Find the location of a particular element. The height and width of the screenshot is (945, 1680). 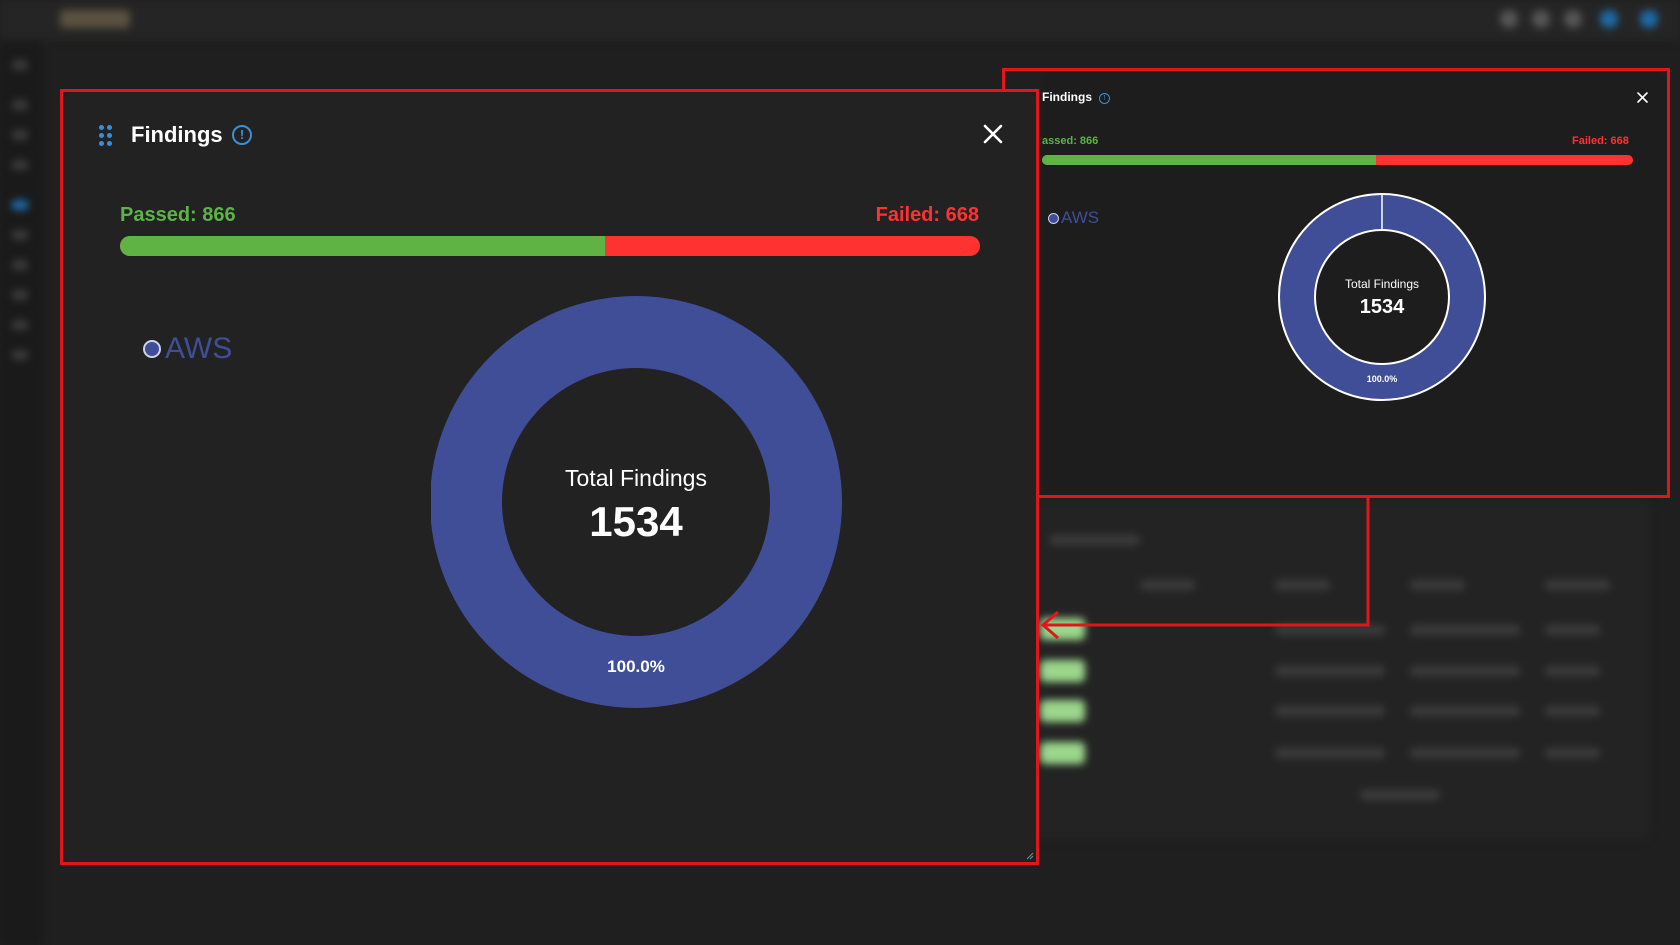

settings-icon is located at coordinates (1573, 19).